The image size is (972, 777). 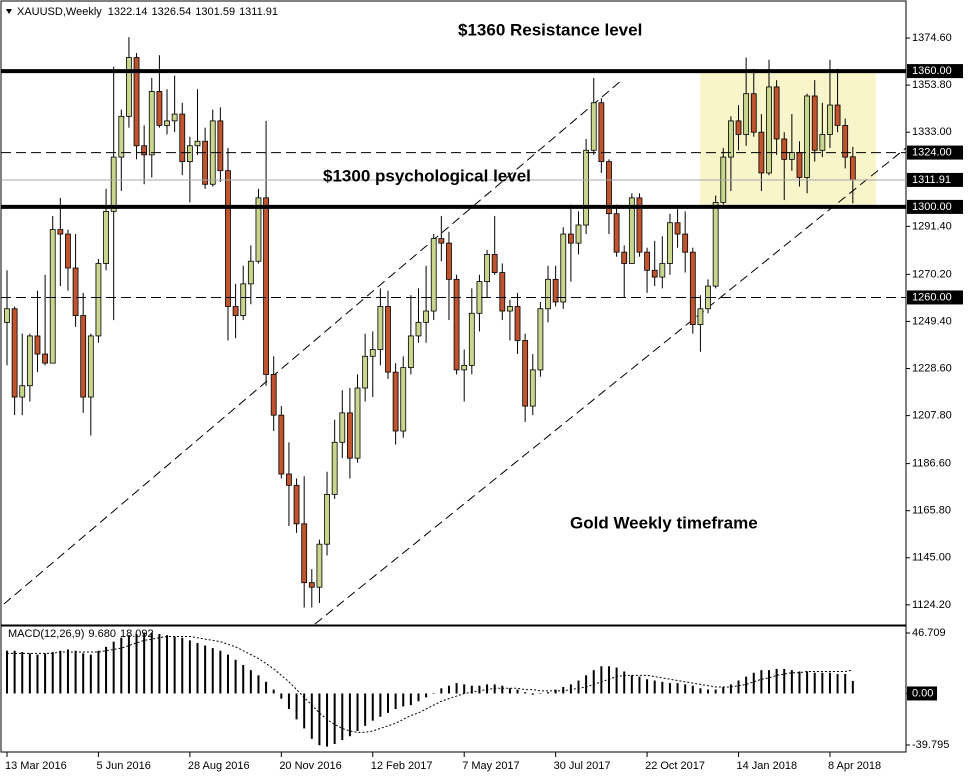 What do you see at coordinates (922, 693) in the screenshot?
I see `zero-box` at bounding box center [922, 693].